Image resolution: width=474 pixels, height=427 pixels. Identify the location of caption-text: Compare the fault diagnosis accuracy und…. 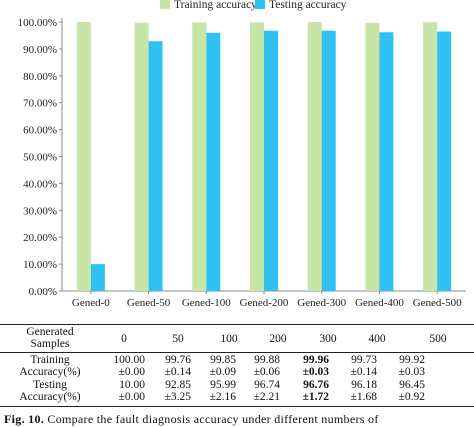
(213, 419).